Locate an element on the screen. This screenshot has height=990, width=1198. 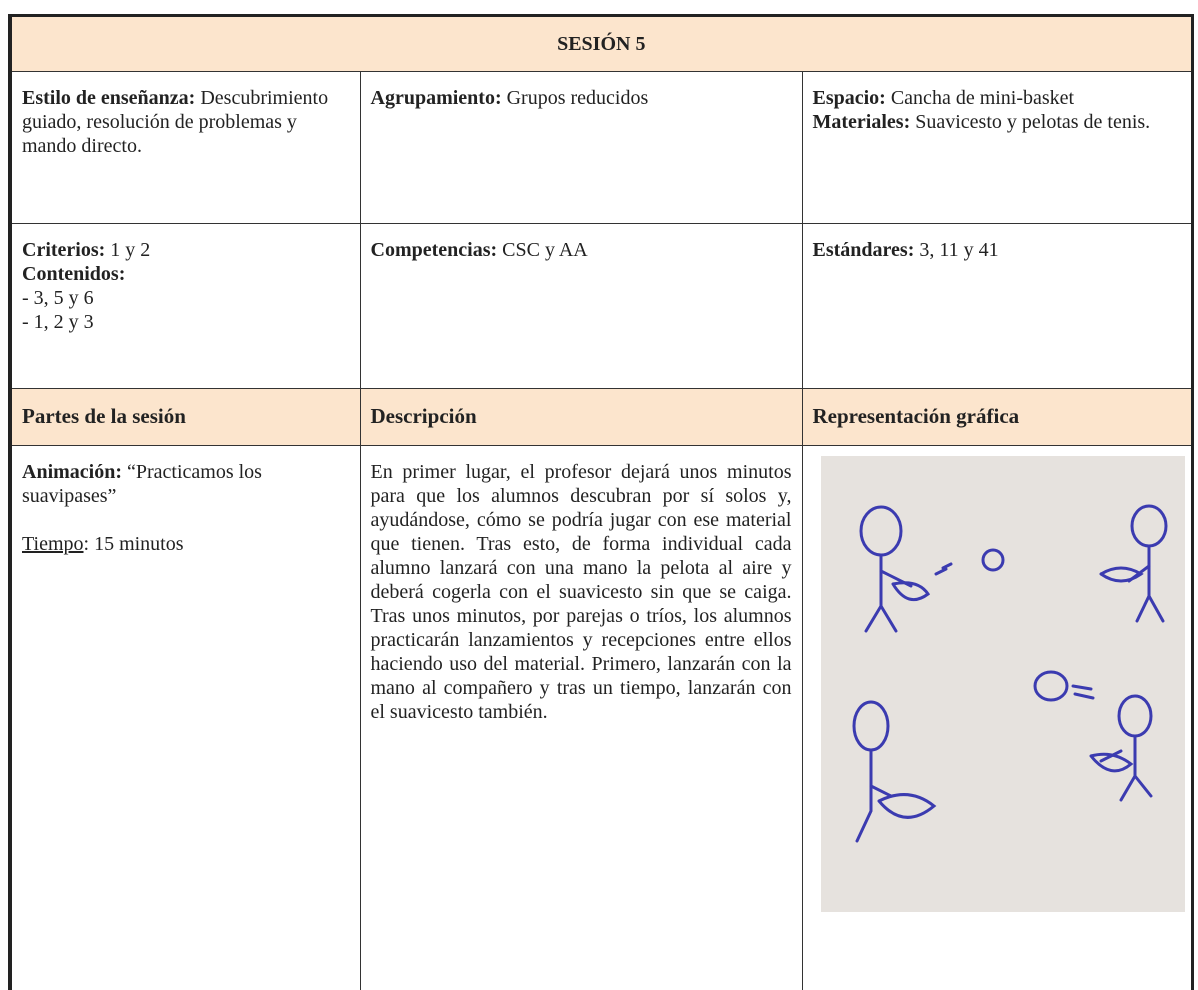
label: Espacio: is located at coordinates (849, 98).